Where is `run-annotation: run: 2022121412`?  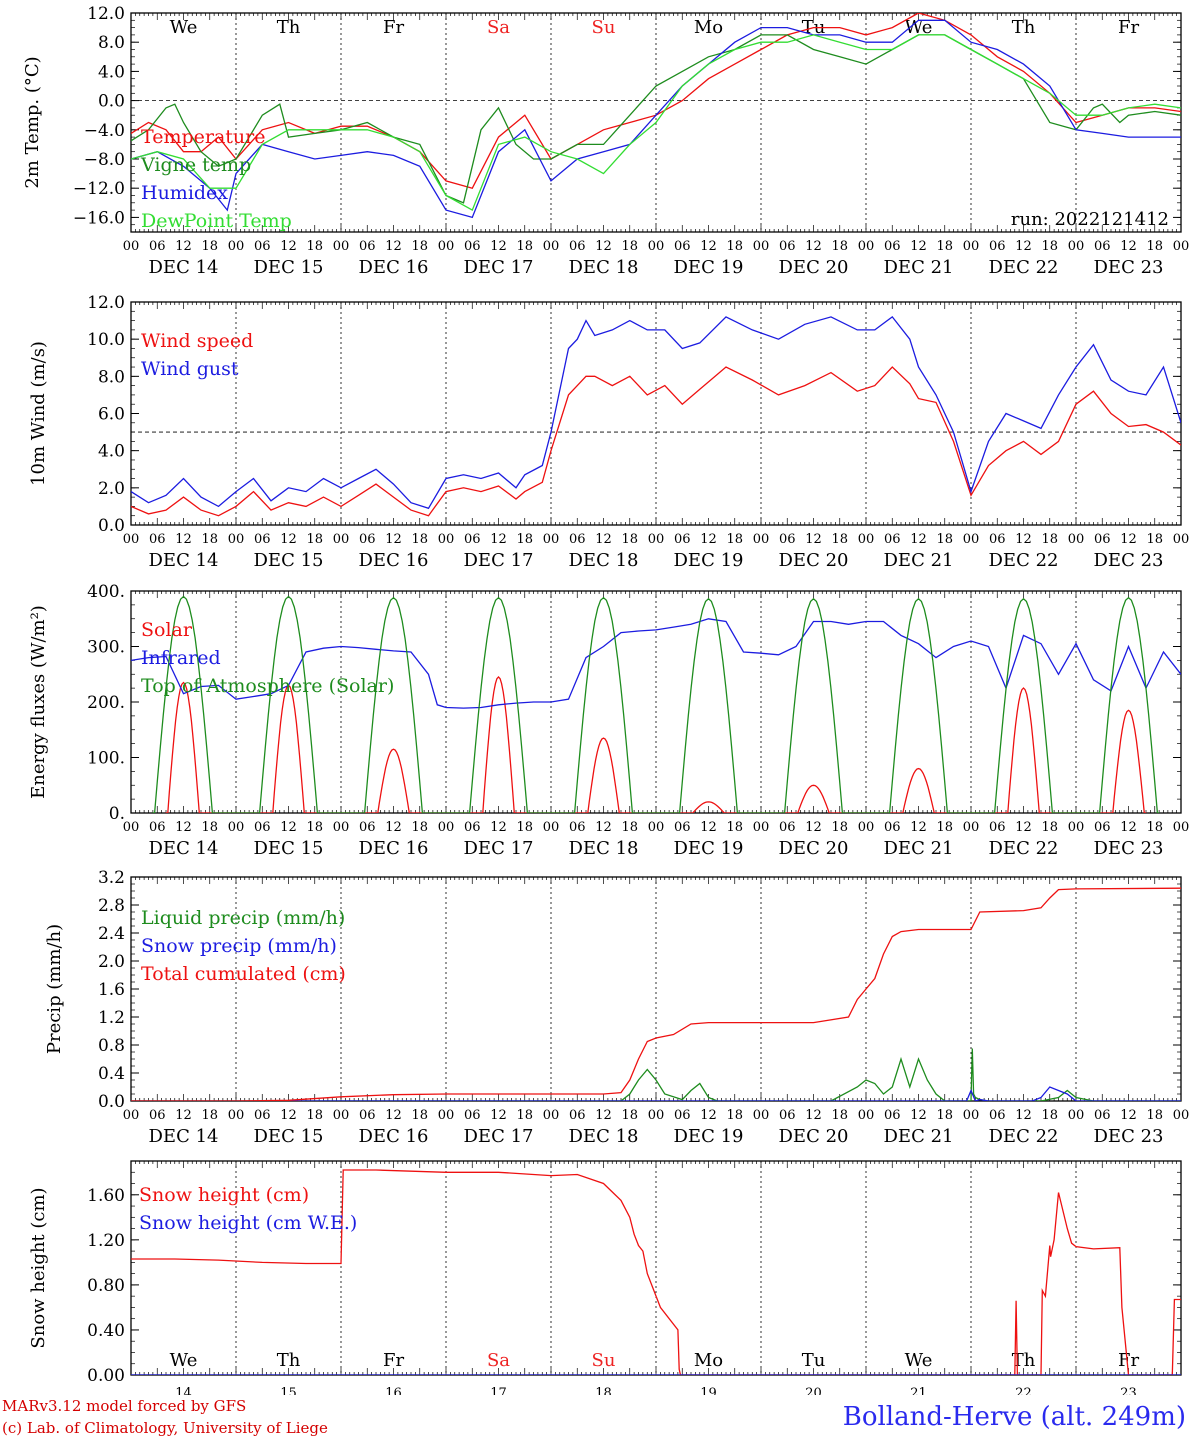 run-annotation: run: 2022121412 is located at coordinates (1090, 219).